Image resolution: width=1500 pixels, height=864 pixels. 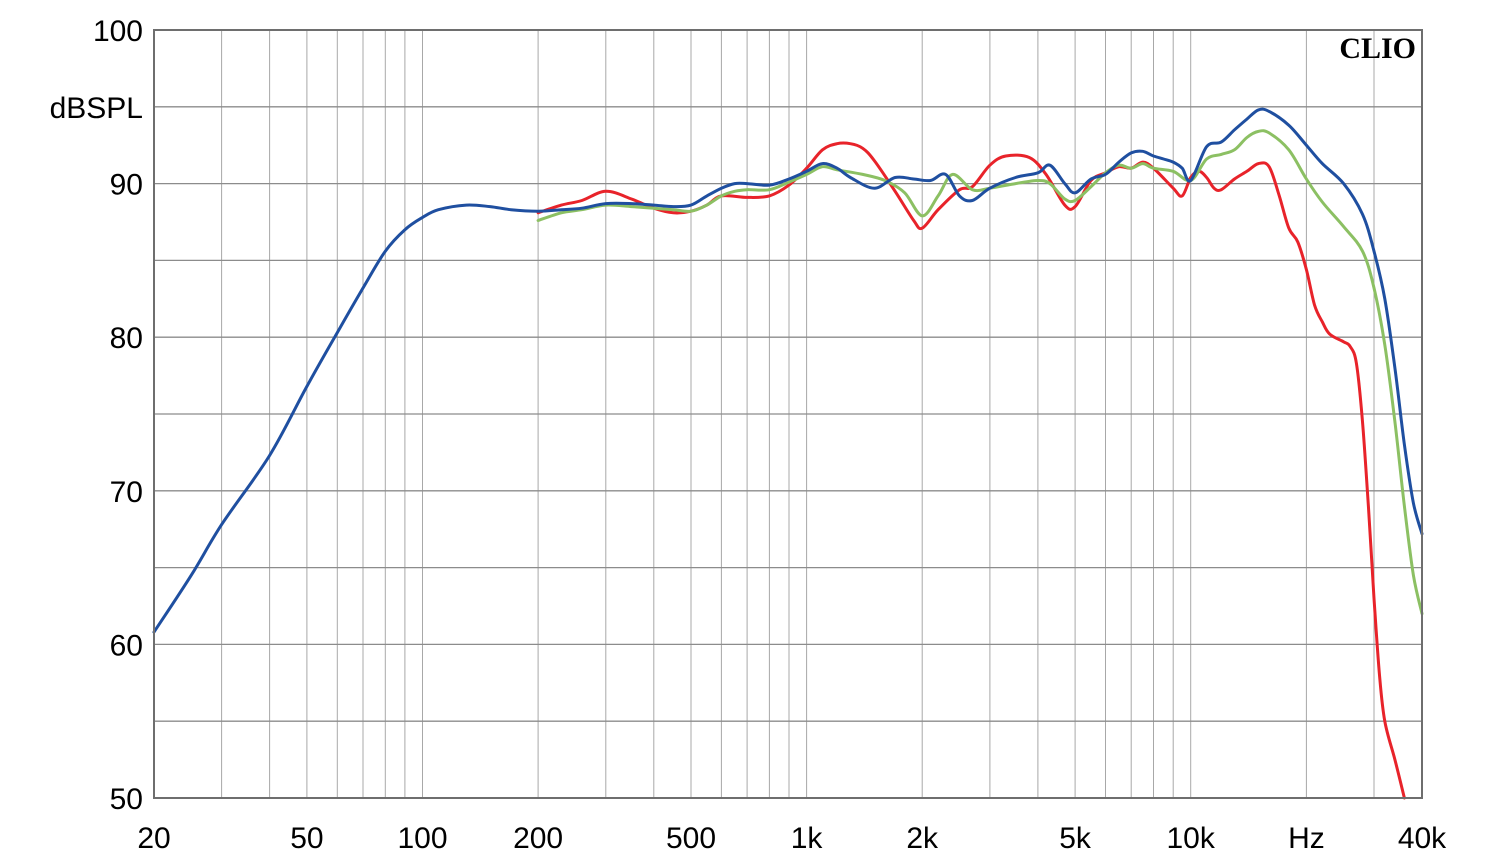 What do you see at coordinates (807, 838) in the screenshot?
I see `x-tick-label: 1k` at bounding box center [807, 838].